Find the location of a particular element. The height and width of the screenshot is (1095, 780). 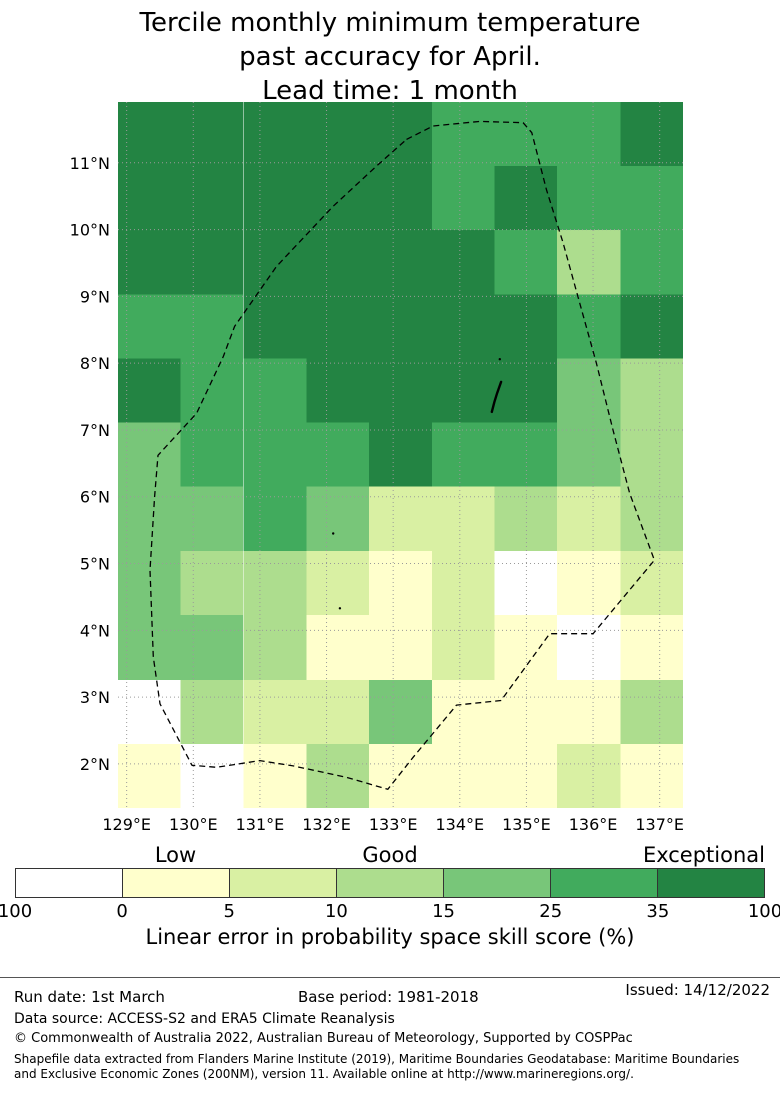

y-axis-tick-label: 10°N is located at coordinates (90, 230).